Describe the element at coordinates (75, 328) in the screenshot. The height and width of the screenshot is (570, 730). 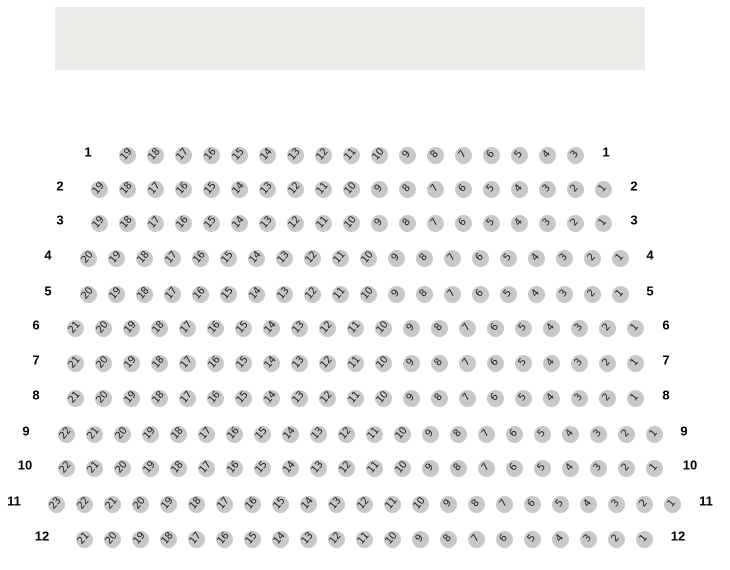
I see `seat: 21` at that location.